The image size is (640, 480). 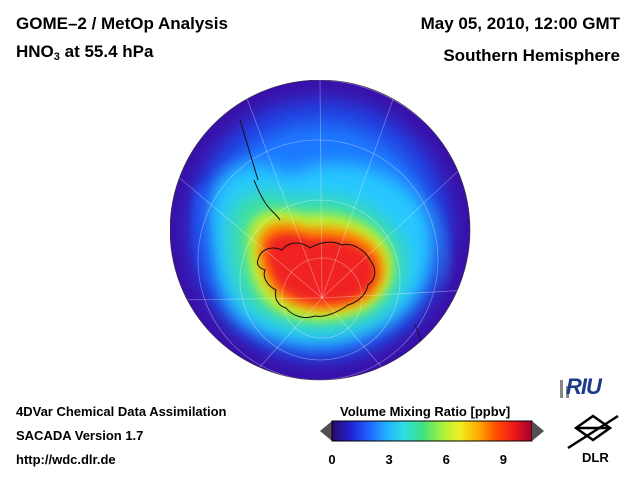 What do you see at coordinates (564, 389) in the screenshot?
I see `riu-logo-icon` at bounding box center [564, 389].